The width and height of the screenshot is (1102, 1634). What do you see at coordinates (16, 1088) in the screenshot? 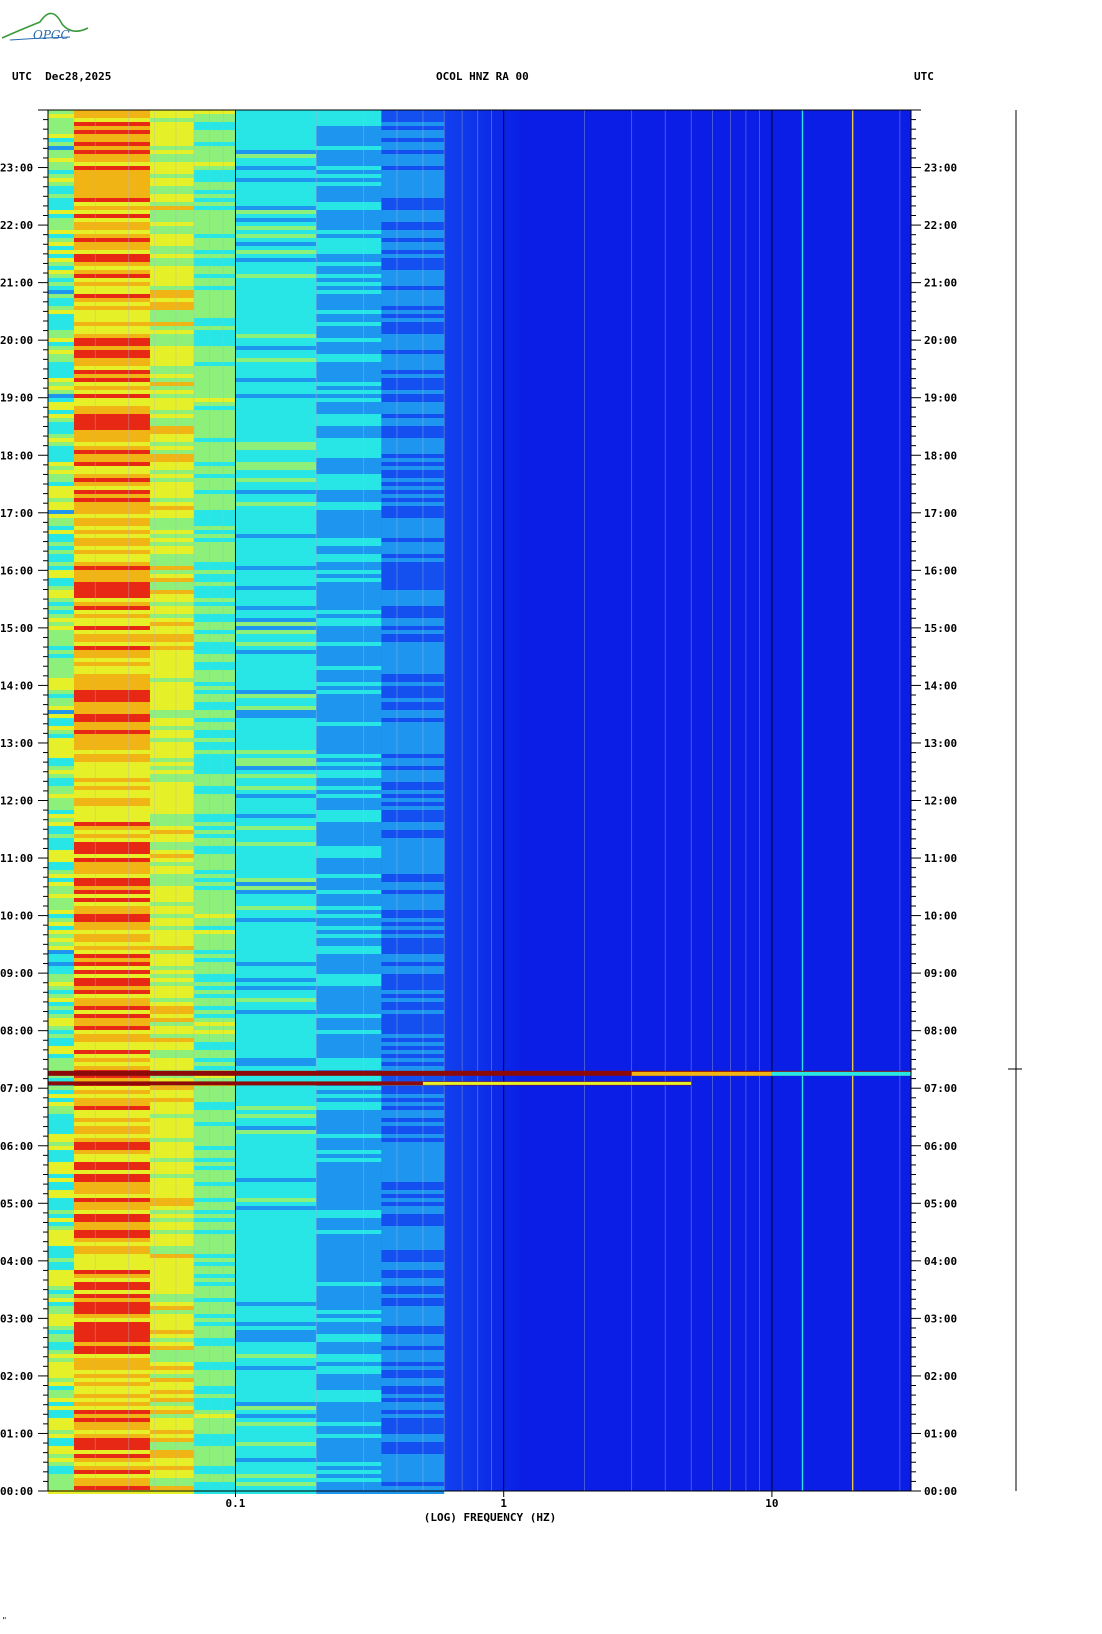
I see `y-tick-label-left: 07:00` at bounding box center [16, 1088].